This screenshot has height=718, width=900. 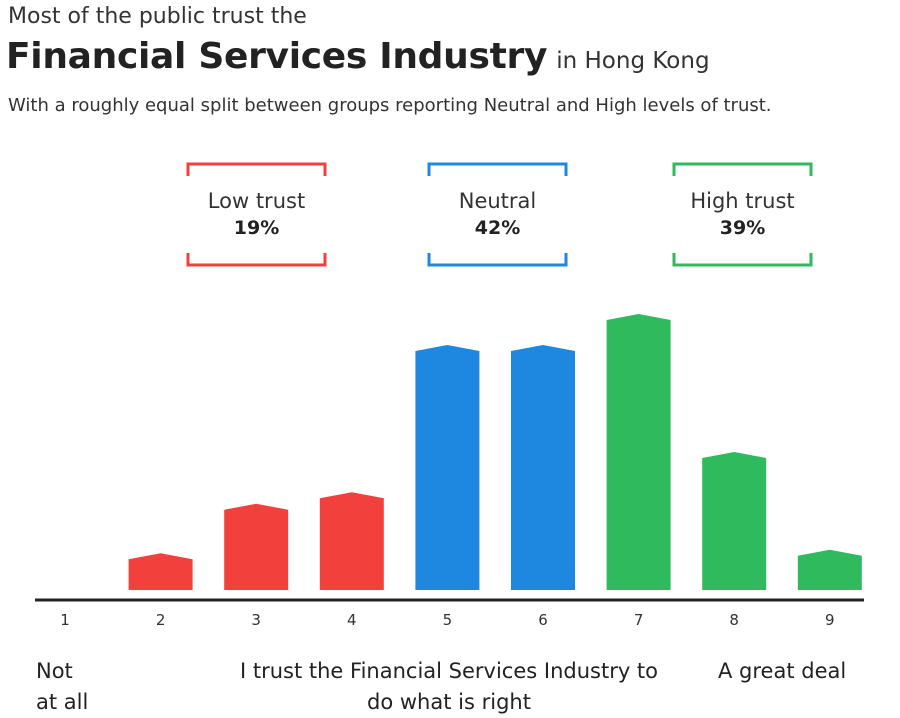 I want to click on group-box-neutral: Neutral 42%, so click(x=497, y=214).